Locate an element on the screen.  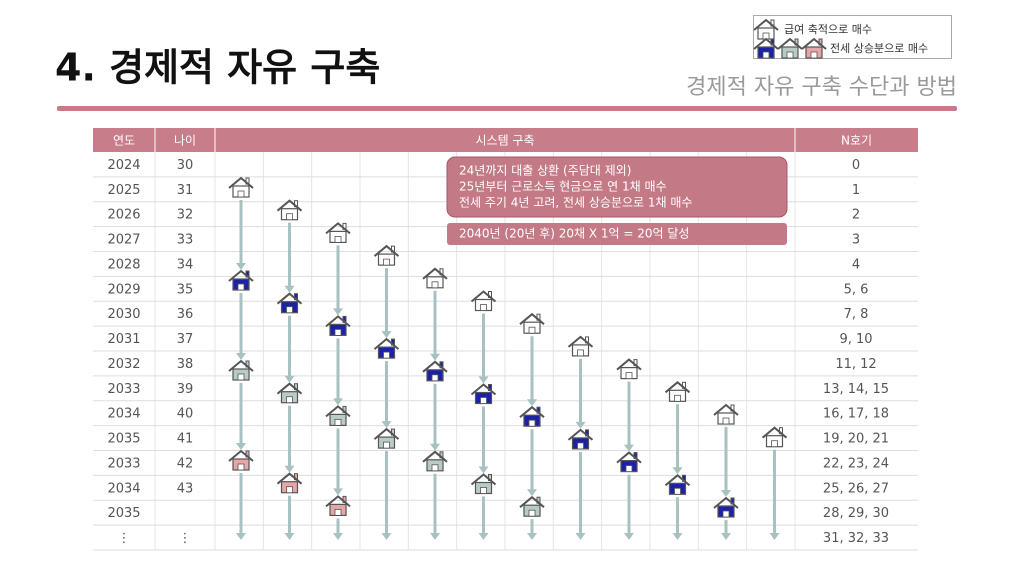
cell: 5, 6 is located at coordinates (856, 289).